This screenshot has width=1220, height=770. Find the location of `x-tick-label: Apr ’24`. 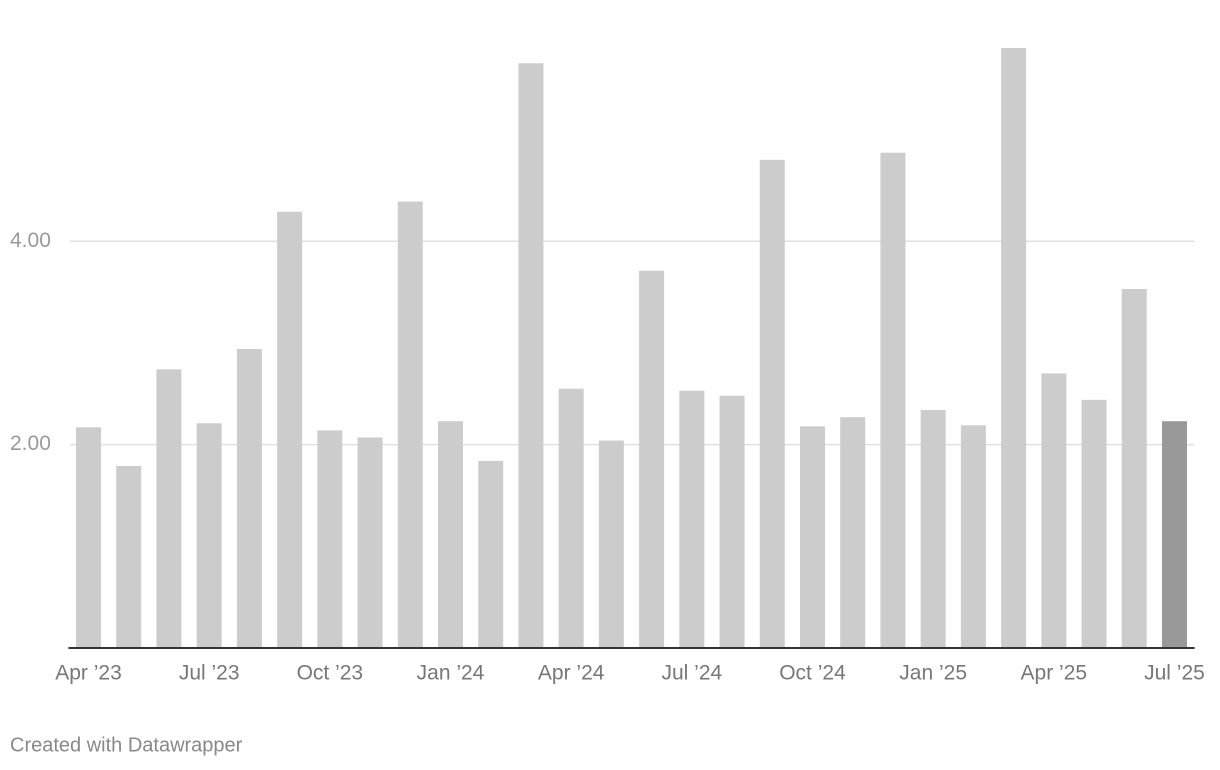

x-tick-label: Apr ’24 is located at coordinates (571, 673).